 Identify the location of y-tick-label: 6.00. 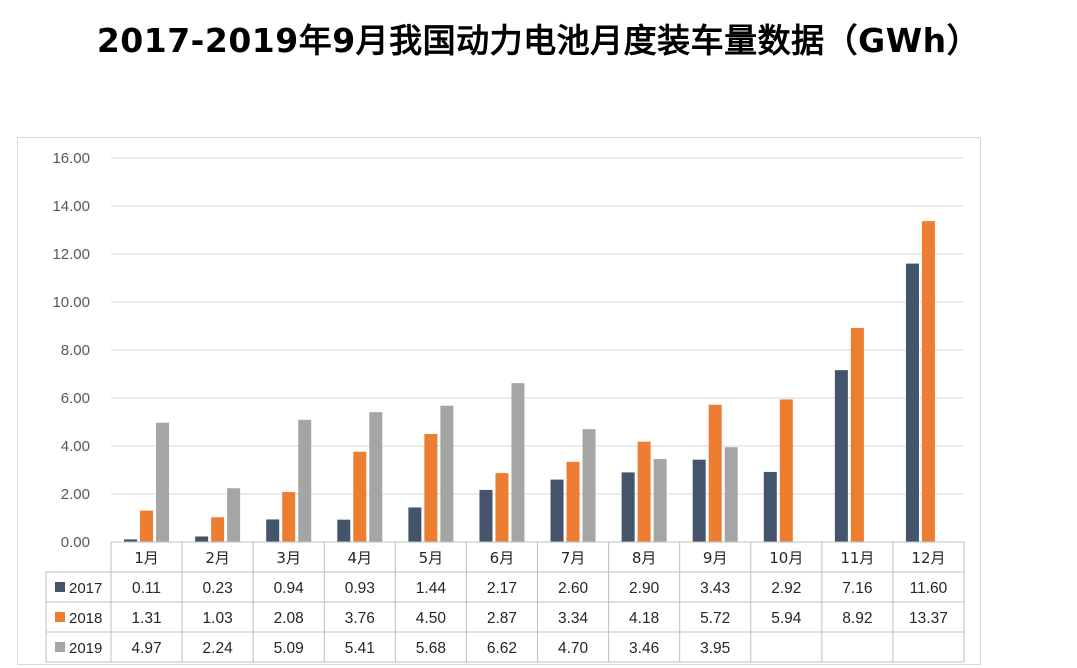
(75, 398).